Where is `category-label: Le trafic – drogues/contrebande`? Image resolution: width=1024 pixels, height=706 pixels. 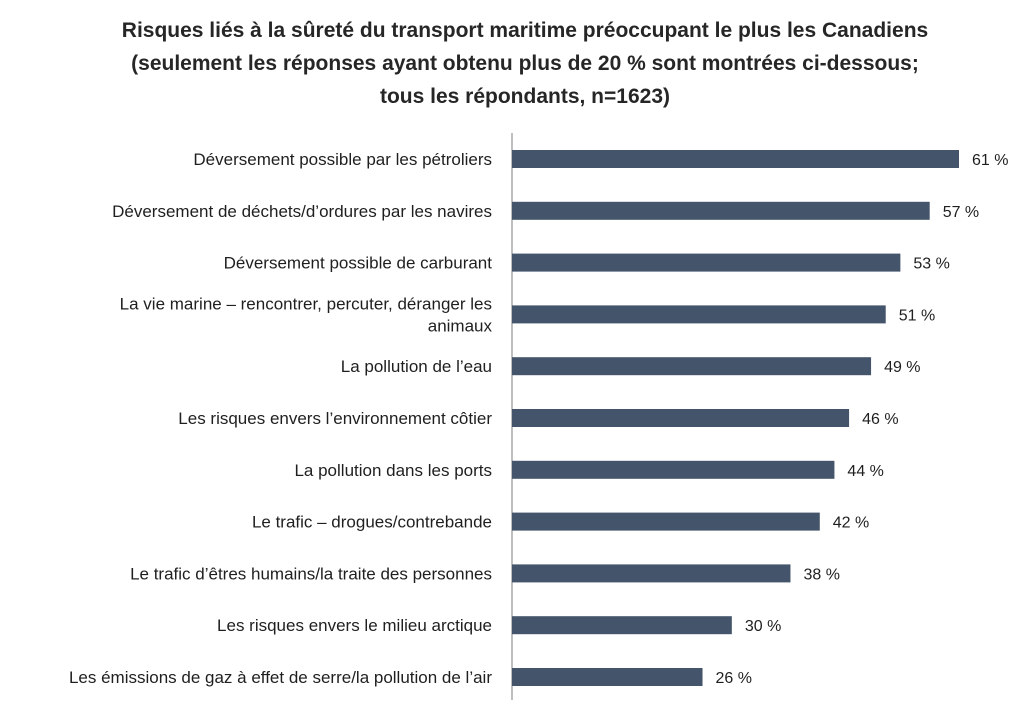
category-label: Le trafic – drogues/contrebande is located at coordinates (372, 522).